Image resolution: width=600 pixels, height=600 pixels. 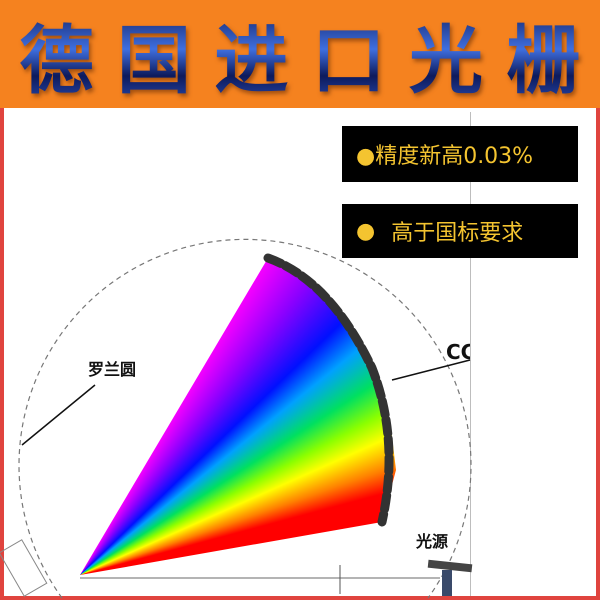 What do you see at coordinates (431, 370) in the screenshot?
I see `ccd-pointer` at bounding box center [431, 370].